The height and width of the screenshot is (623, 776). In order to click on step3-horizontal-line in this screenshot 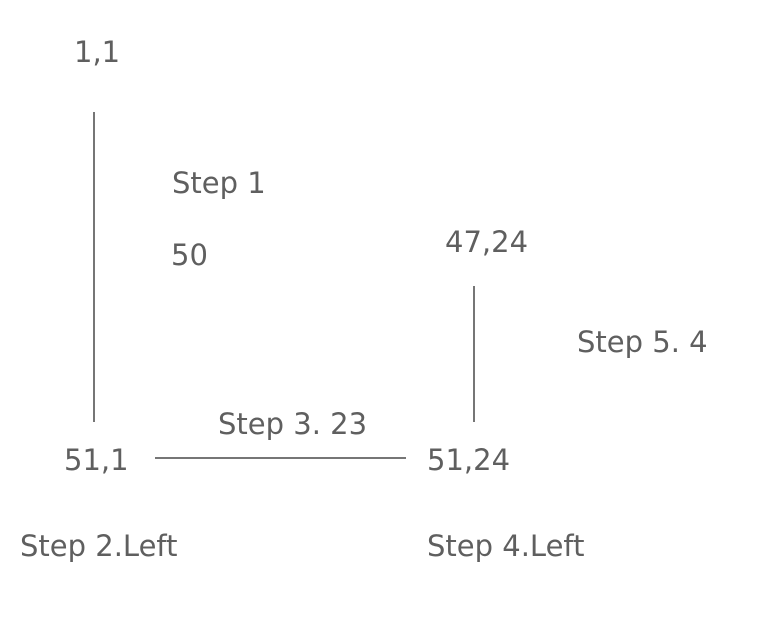, I will do `click(280, 458)`.